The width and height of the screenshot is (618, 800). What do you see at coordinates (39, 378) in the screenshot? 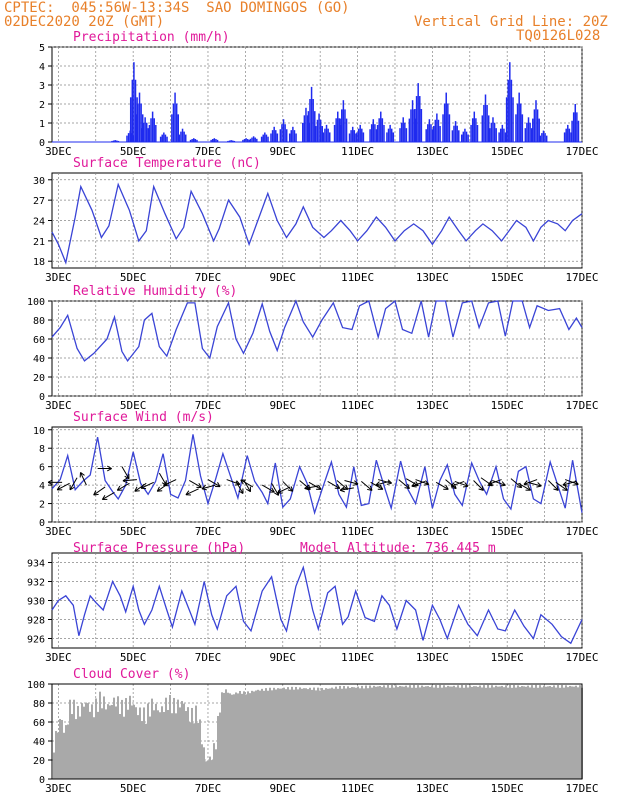
I see `y-tick-label: 20` at bounding box center [39, 378].